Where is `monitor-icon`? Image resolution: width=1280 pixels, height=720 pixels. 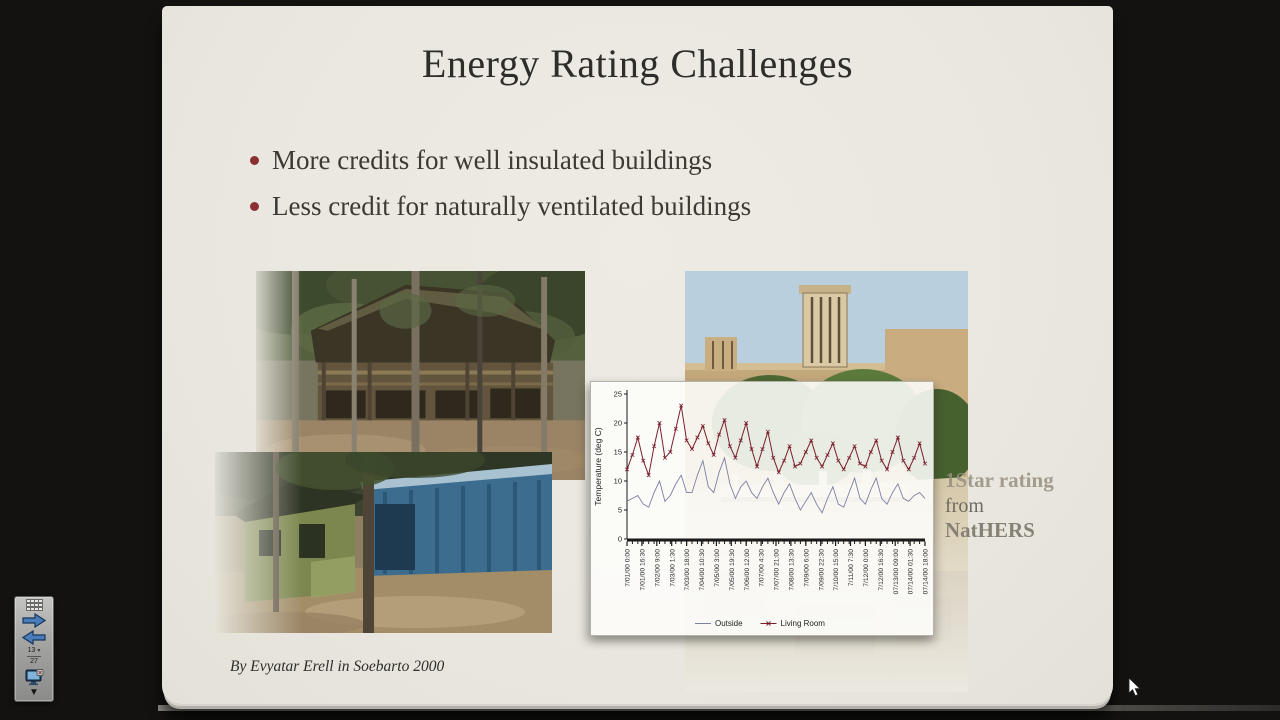 monitor-icon is located at coordinates (34, 676).